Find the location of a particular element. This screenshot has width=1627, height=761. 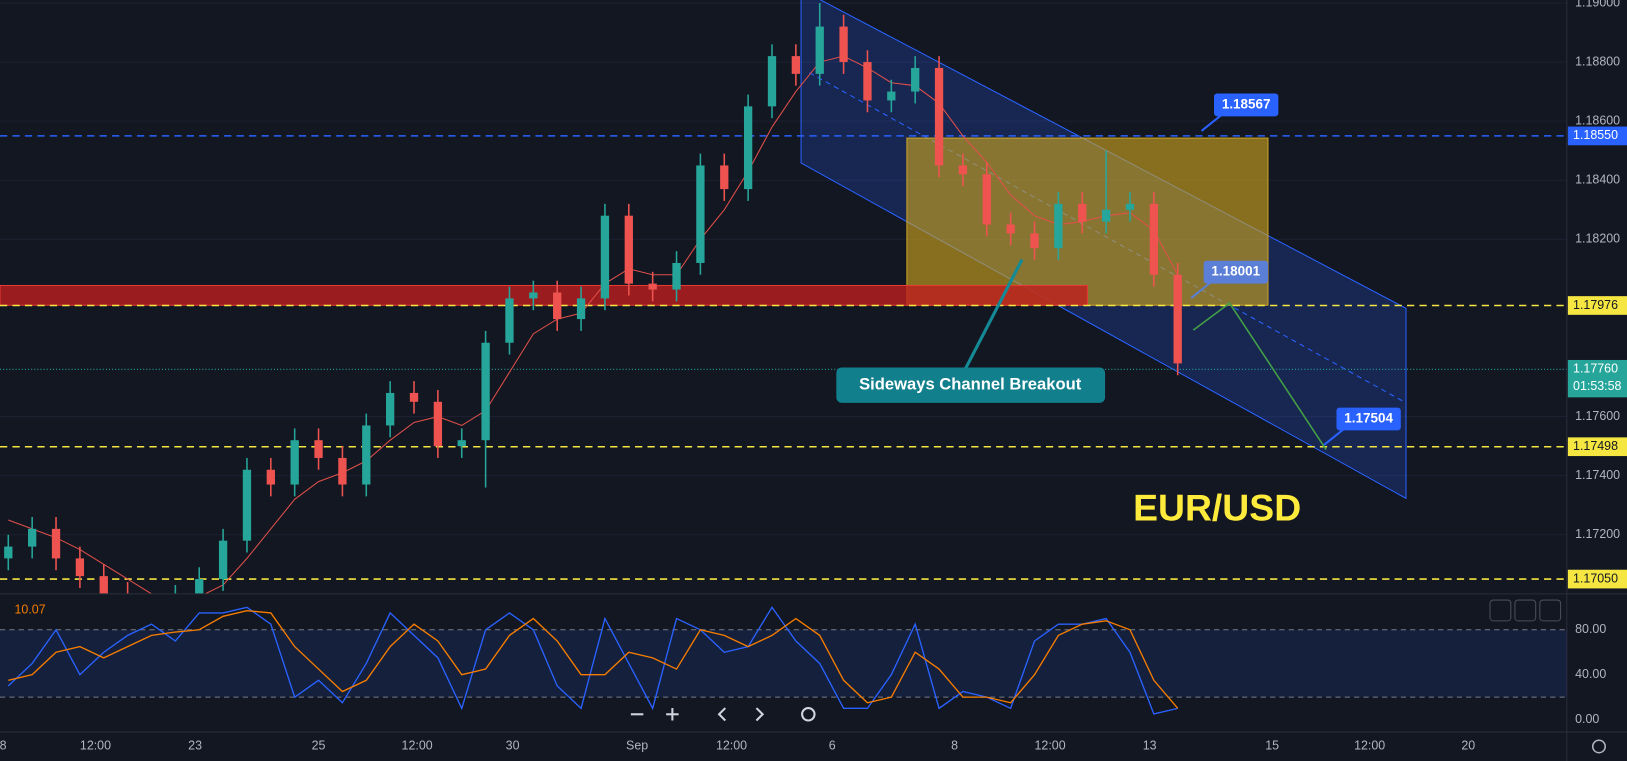

annotation: Sideways Channel Breakout is located at coordinates (970, 384).